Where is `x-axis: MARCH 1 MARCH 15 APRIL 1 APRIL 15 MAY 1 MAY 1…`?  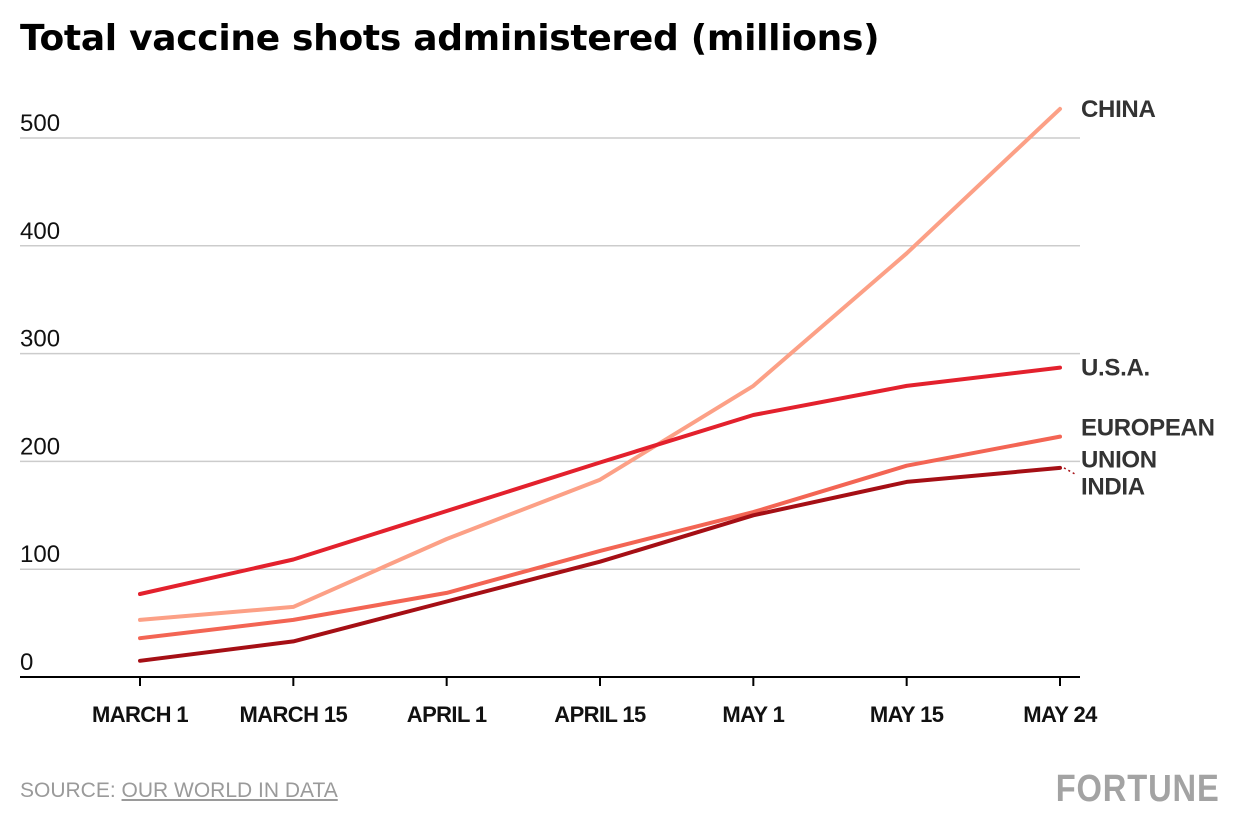 x-axis: MARCH 1 MARCH 15 APRIL 1 APRIL 15 MAY 1 MAY 1… is located at coordinates (559, 701).